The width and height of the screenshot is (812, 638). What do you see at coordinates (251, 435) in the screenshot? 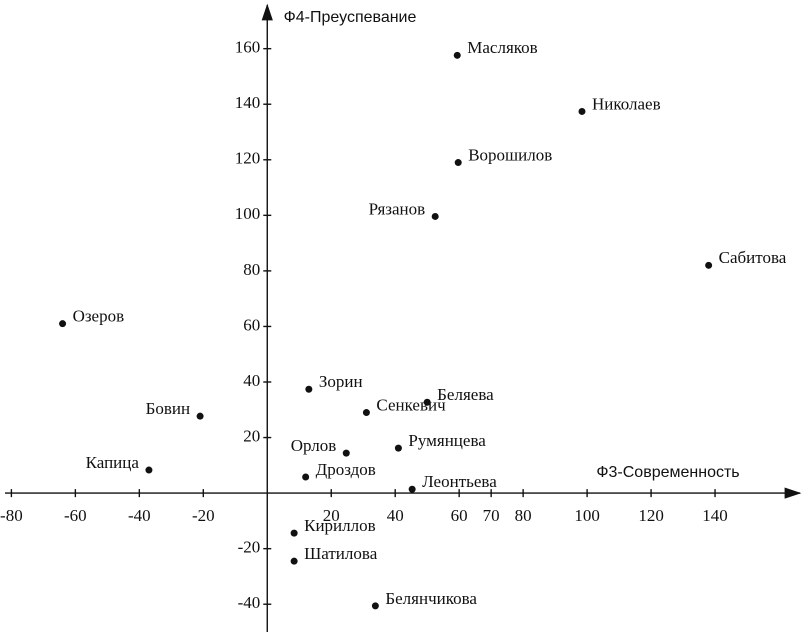
I see `y-tick-label: 20` at bounding box center [251, 435].